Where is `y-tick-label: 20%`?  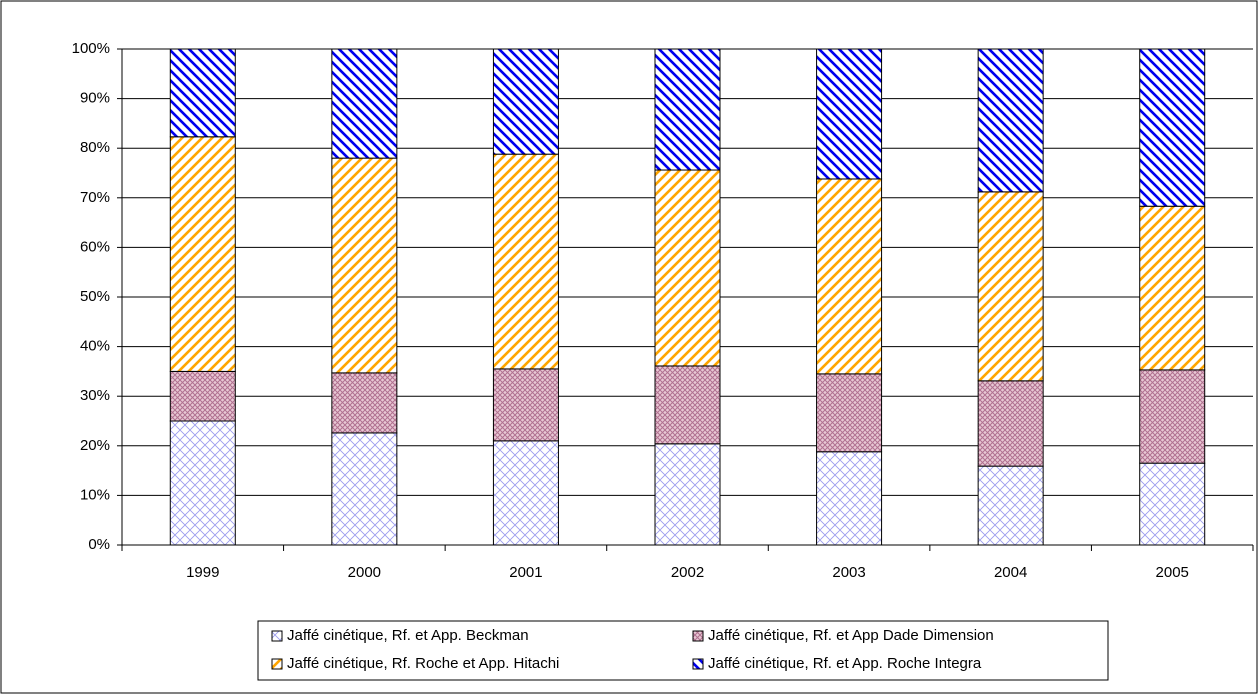
y-tick-label: 20% is located at coordinates (95, 445).